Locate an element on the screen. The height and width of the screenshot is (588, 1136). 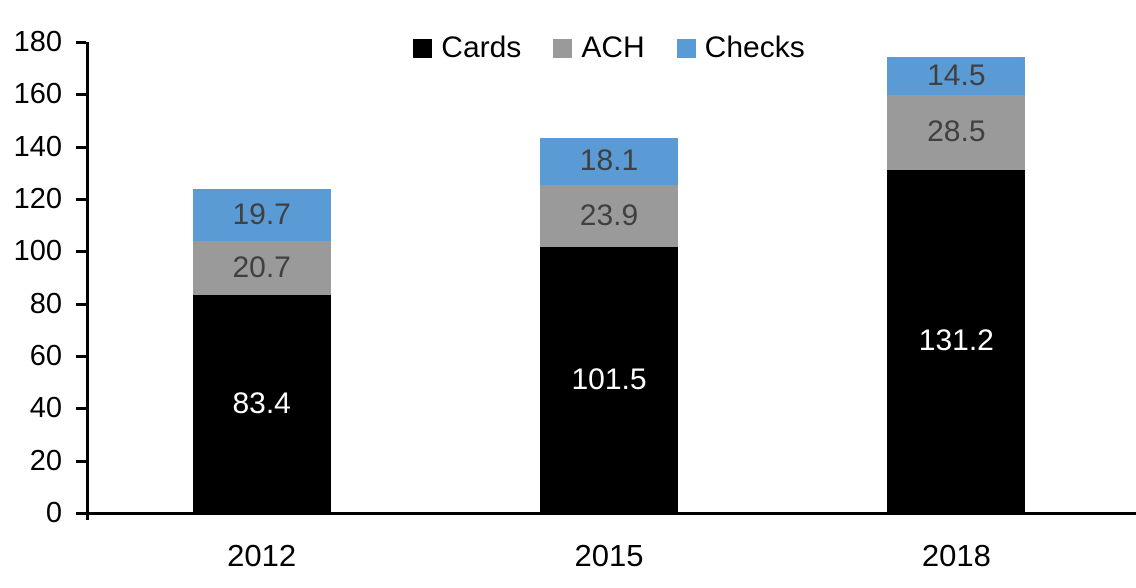
legend-item-cards: Cards is located at coordinates (467, 48).